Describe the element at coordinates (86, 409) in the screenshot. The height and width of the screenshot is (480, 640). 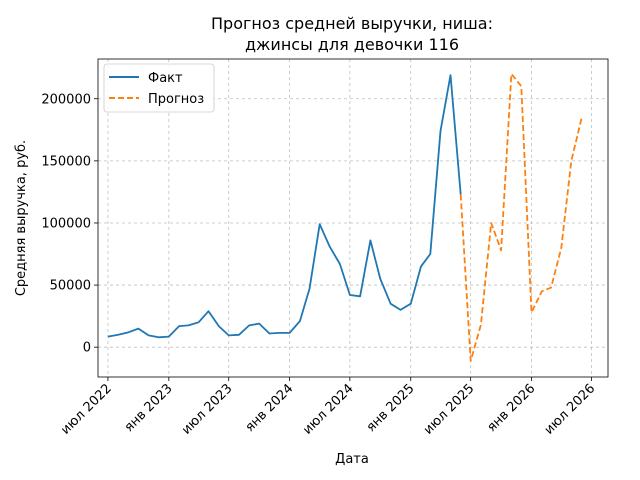
I see `x-tick-label: июл 2022` at that location.